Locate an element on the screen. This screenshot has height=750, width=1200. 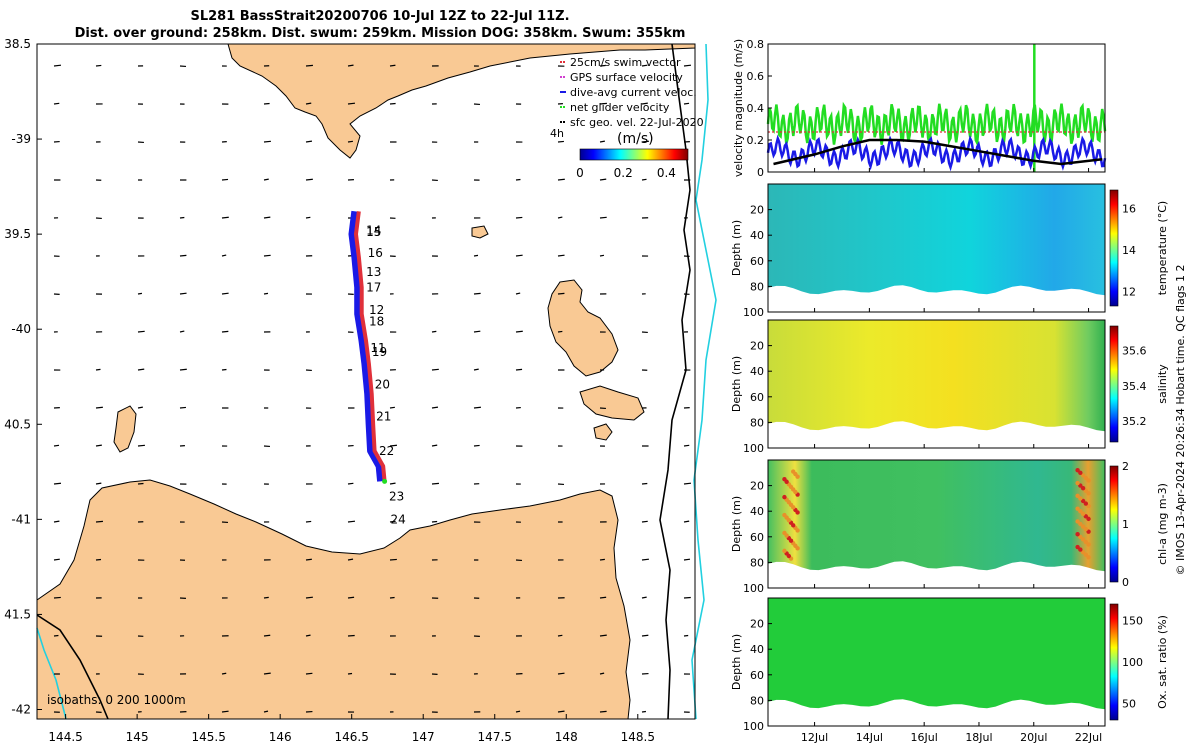
colorbar-tick-label: 0.2 is located at coordinates (623, 173).